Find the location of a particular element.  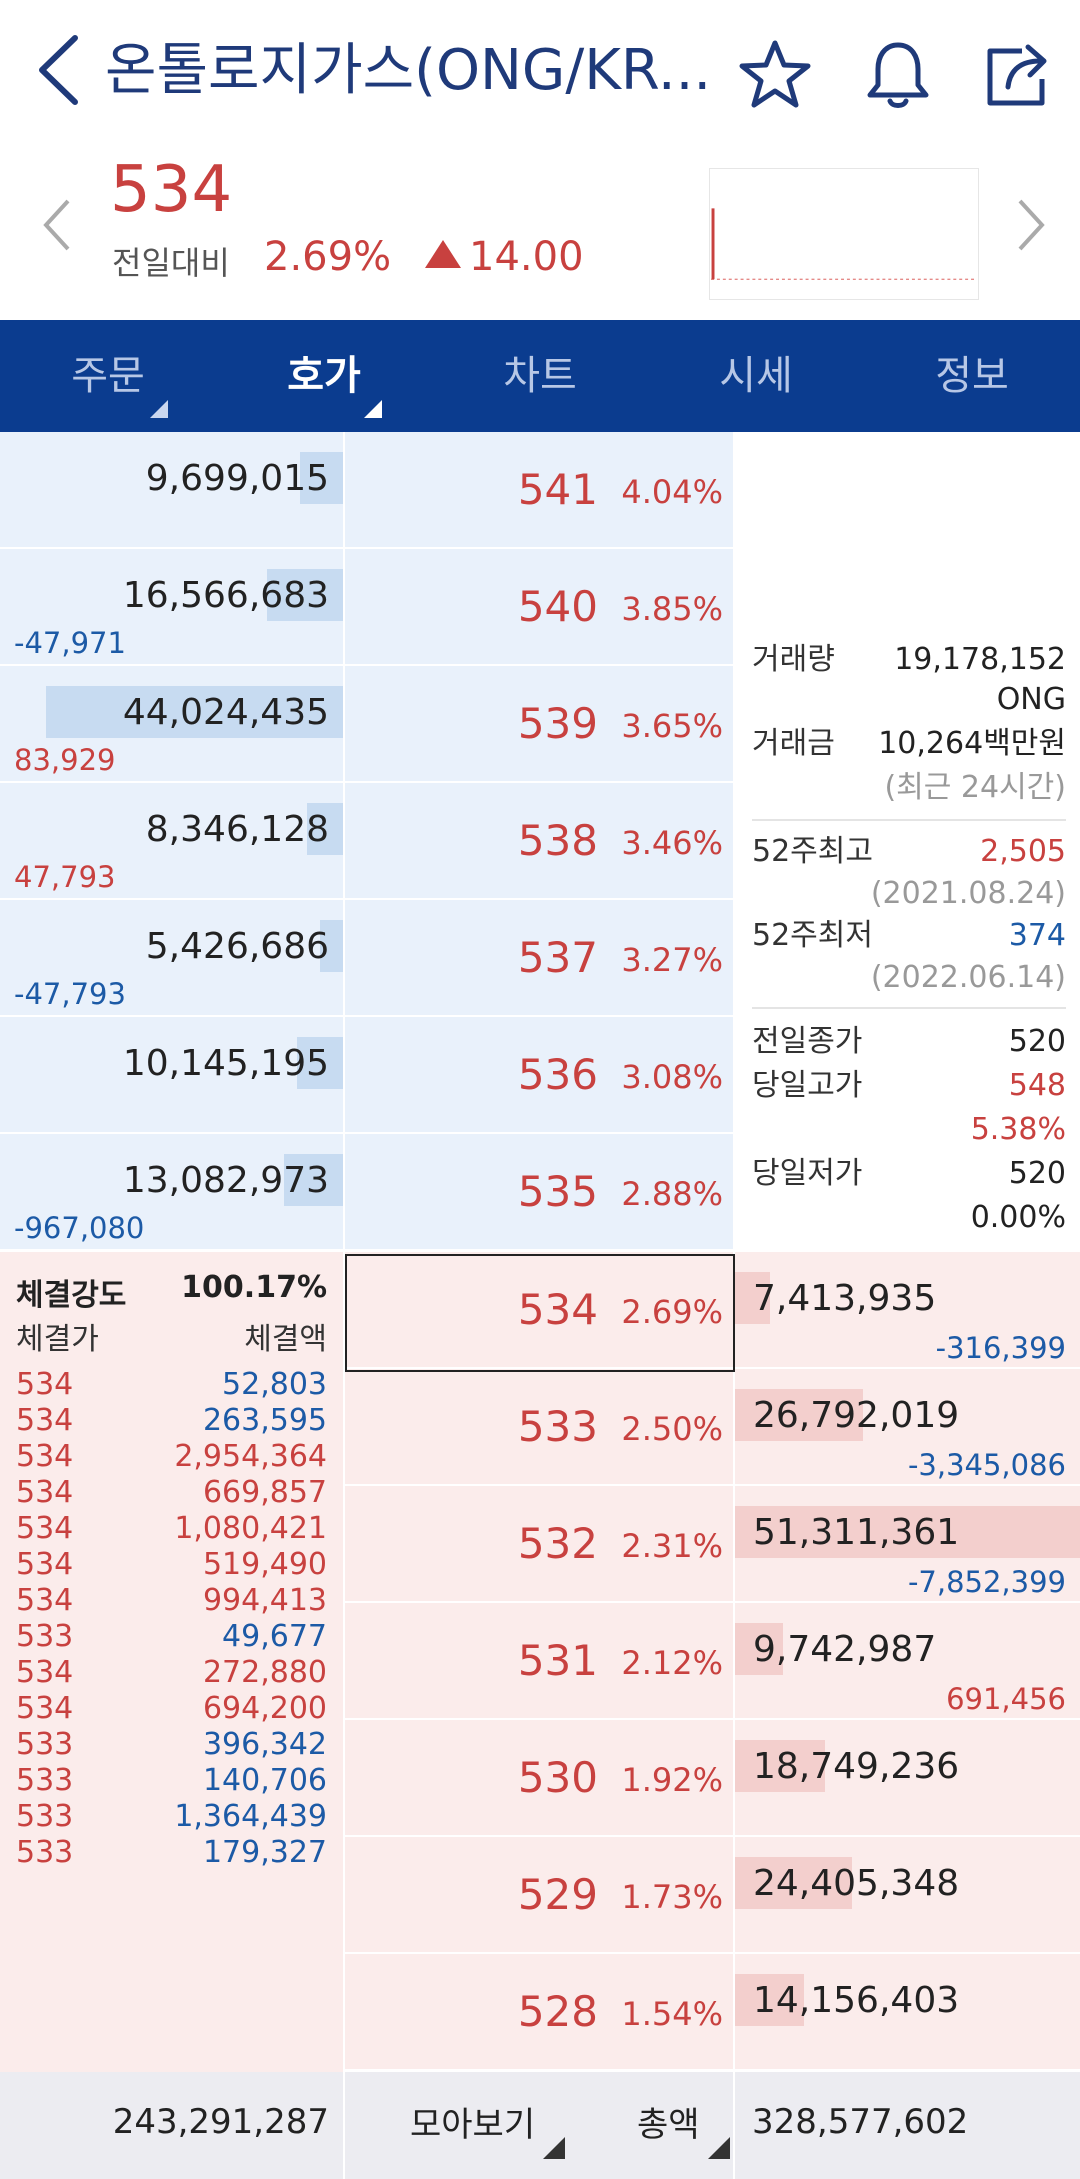

bid-percent: 1.73% is located at coordinates (672, 1897).